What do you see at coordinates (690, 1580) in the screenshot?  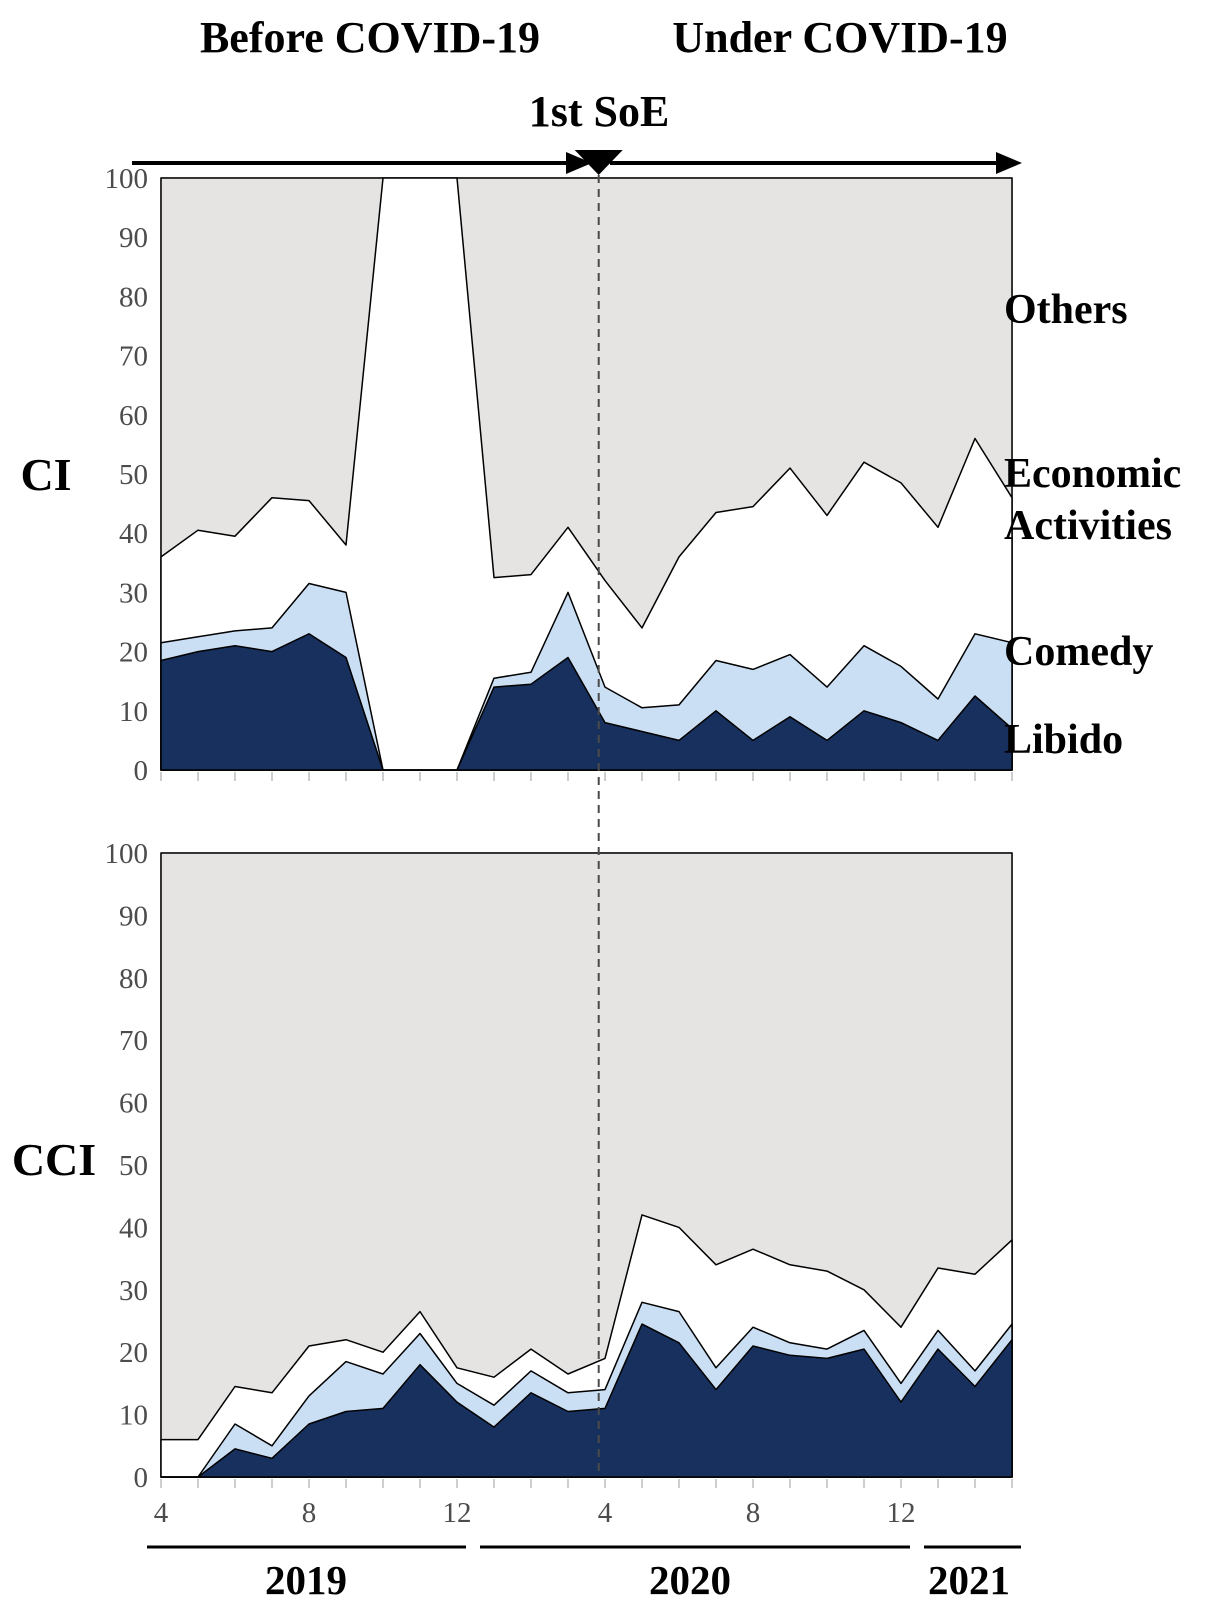 I see `year-2020-label: 2020` at bounding box center [690, 1580].